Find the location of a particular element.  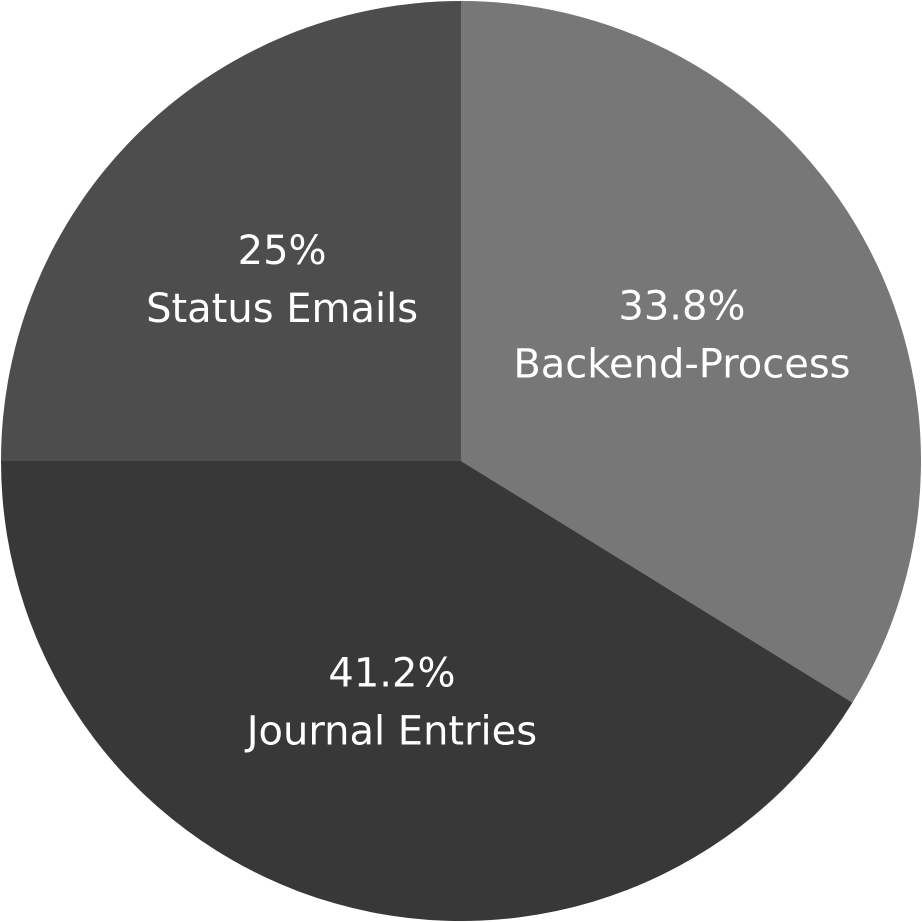

slice-category-label-status-emails: Status Emails is located at coordinates (282, 309).